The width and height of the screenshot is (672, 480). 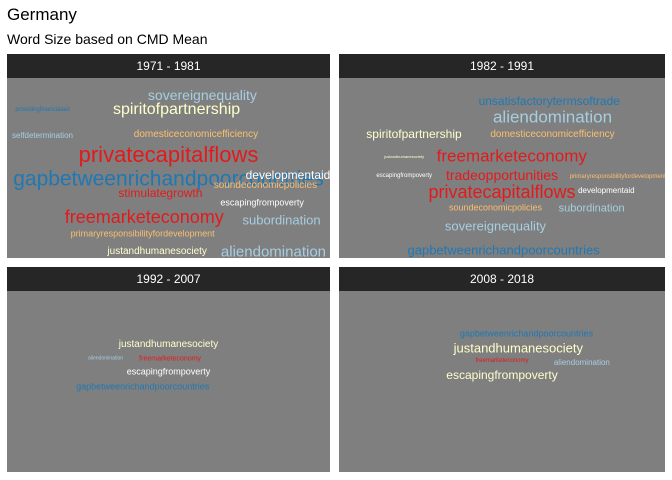 I want to click on facet-strip-3: 1992 - 2007, so click(x=168, y=279).